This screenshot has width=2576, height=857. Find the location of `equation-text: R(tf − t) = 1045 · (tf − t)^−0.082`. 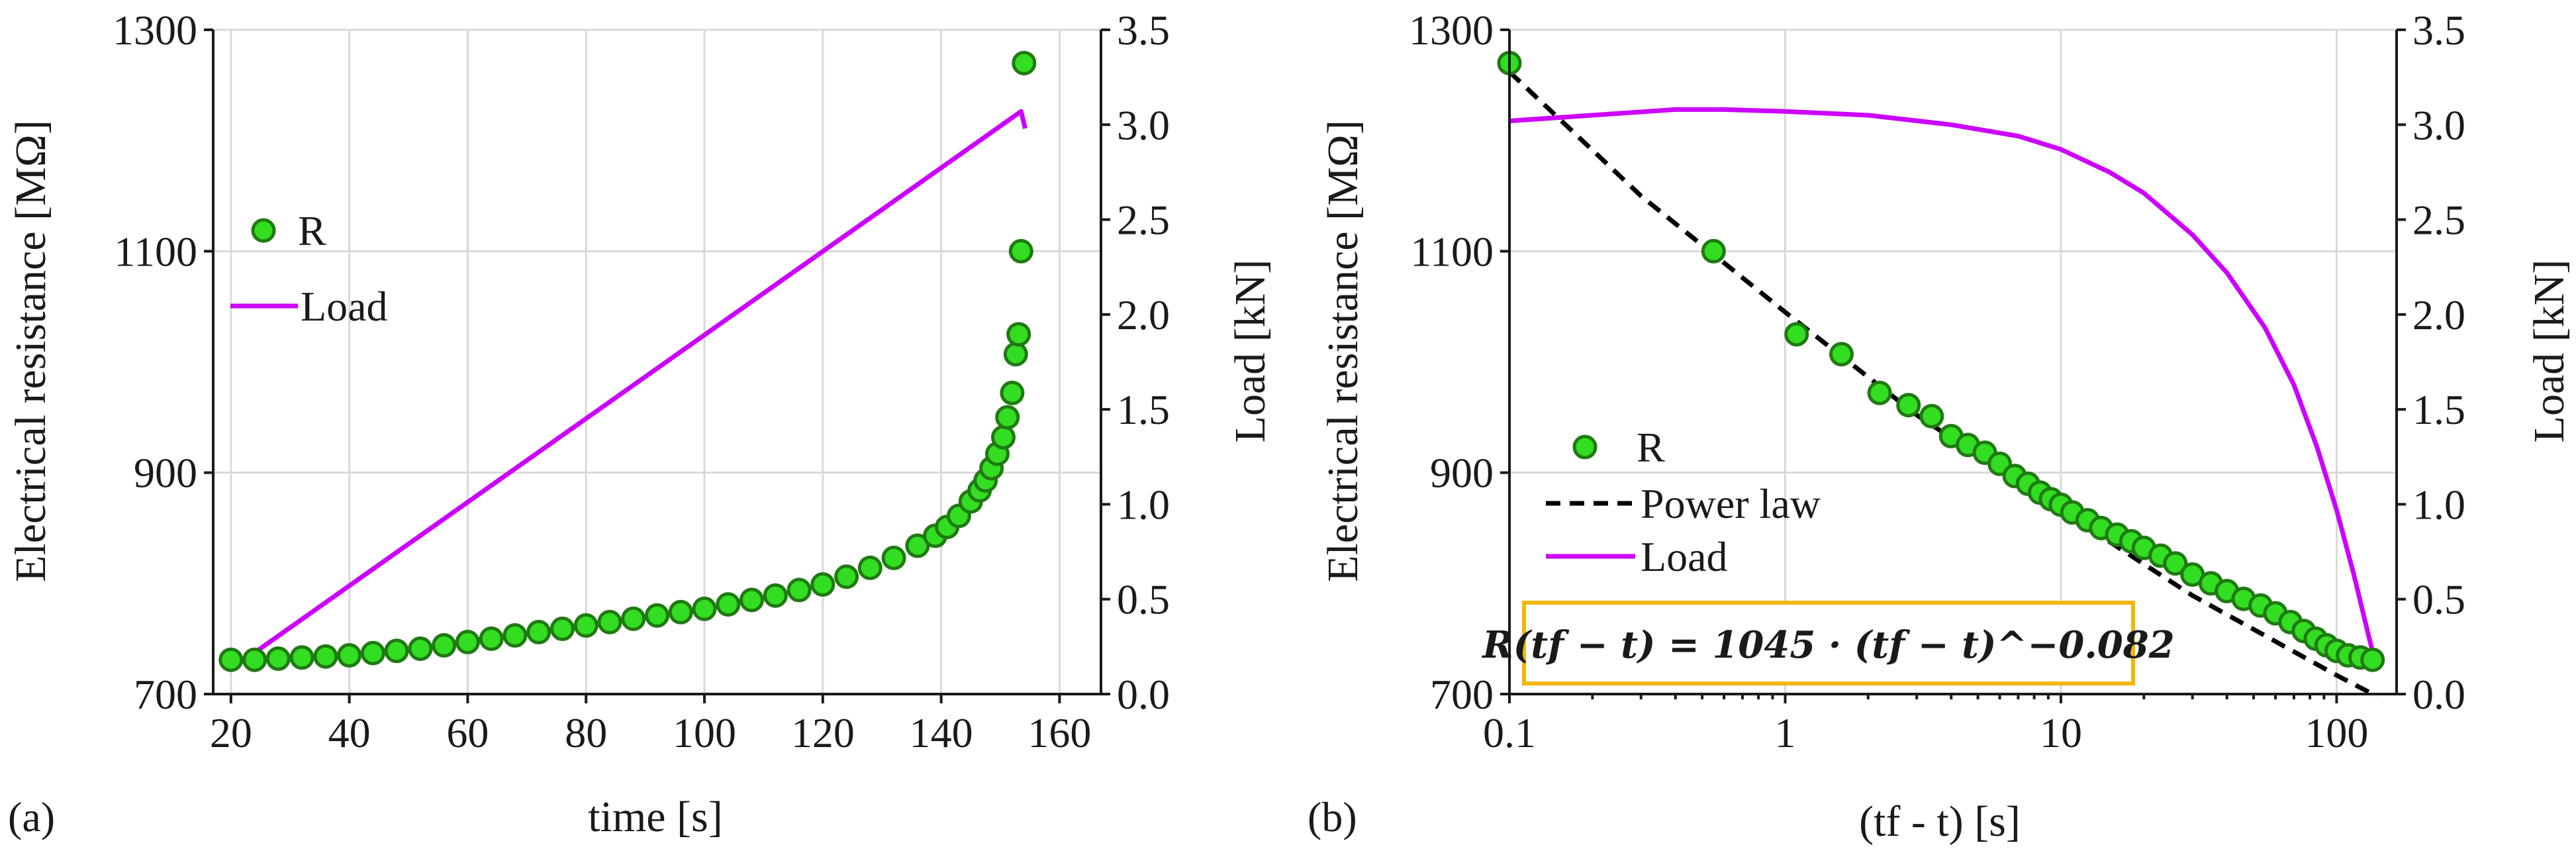

equation-text: R(tf − t) = 1045 · (tf − t)^−0.082 is located at coordinates (1827, 645).